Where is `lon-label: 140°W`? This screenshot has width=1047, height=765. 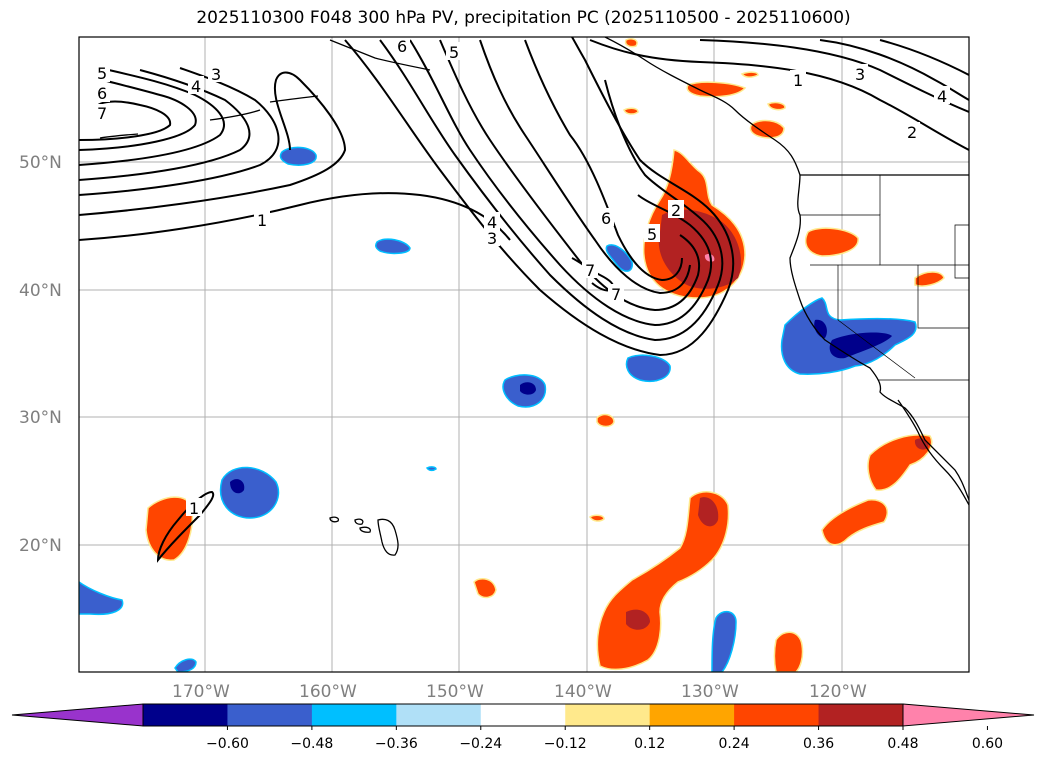
lon-label: 140°W is located at coordinates (583, 692).